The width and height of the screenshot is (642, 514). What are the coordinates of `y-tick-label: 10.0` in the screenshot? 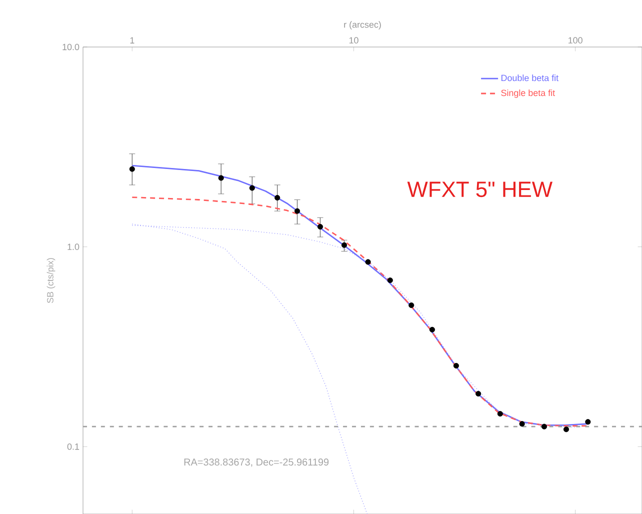 It's located at (71, 47).